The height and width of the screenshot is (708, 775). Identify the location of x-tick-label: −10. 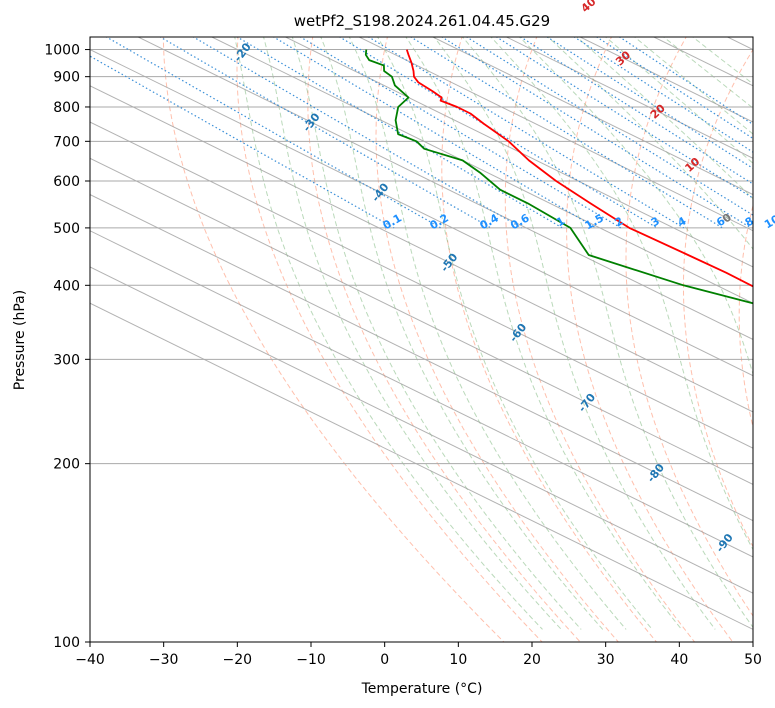
(311, 660).